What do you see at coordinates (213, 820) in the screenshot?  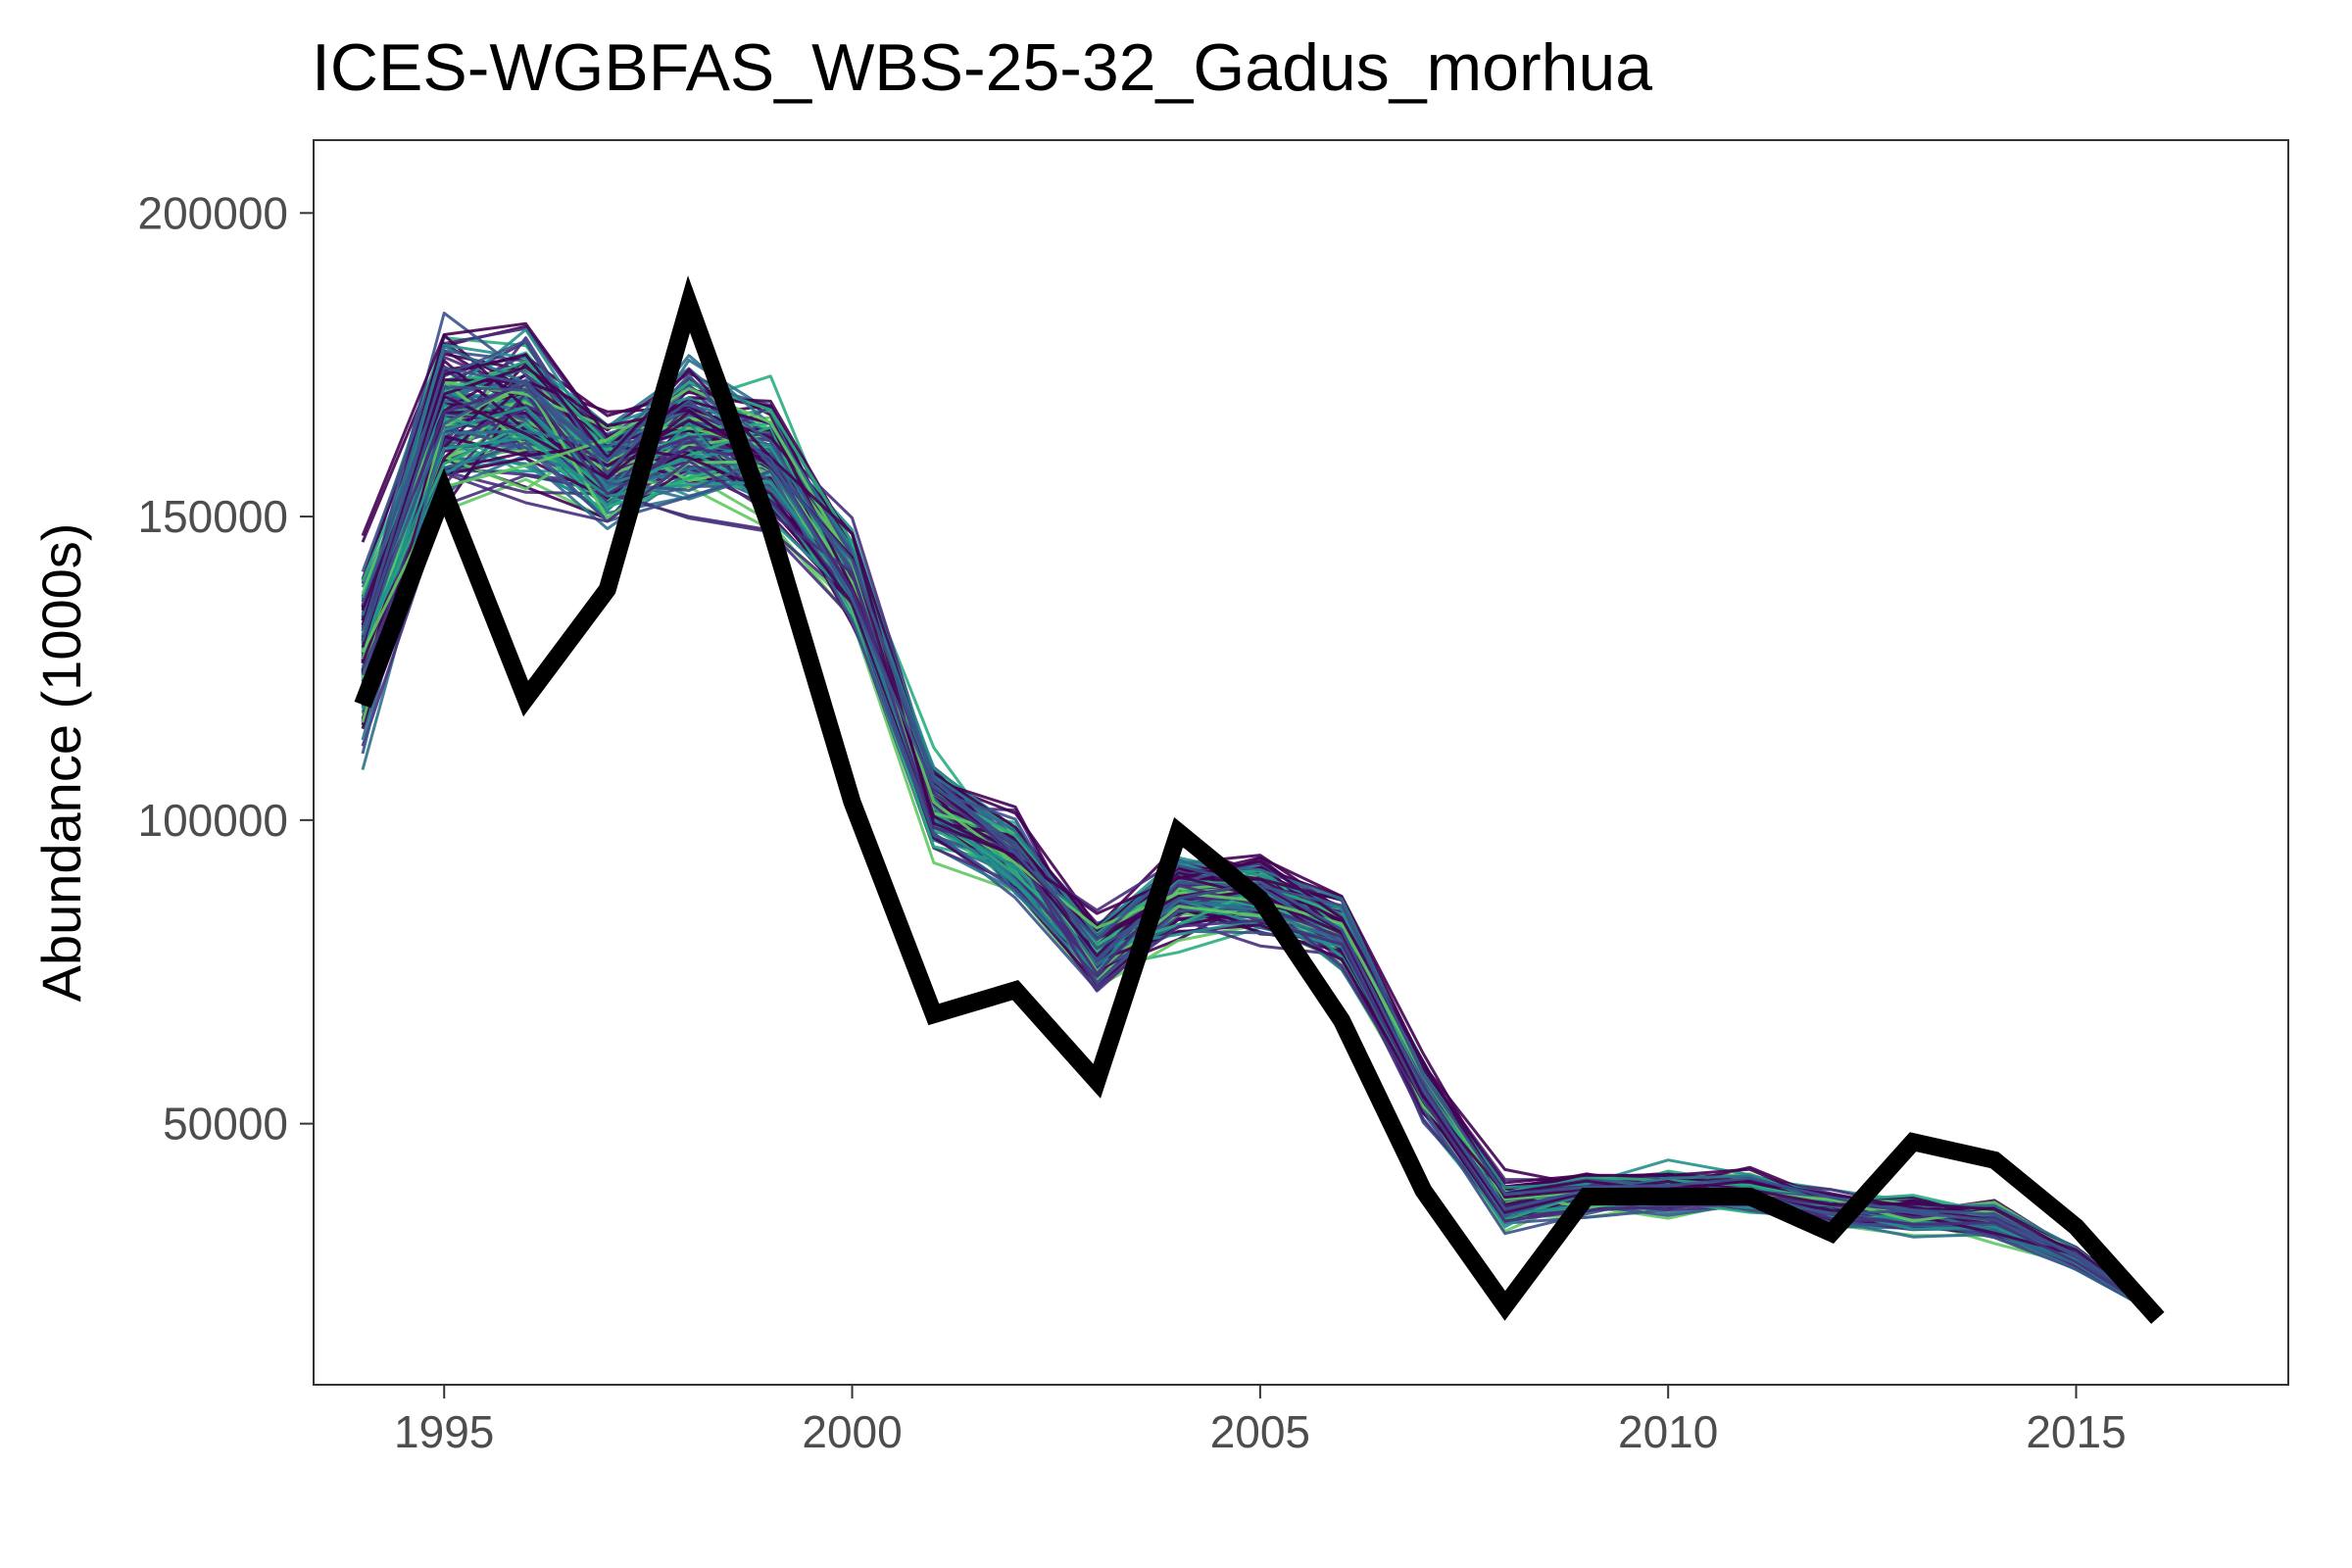 I see `y-tick-label: 100000` at bounding box center [213, 820].